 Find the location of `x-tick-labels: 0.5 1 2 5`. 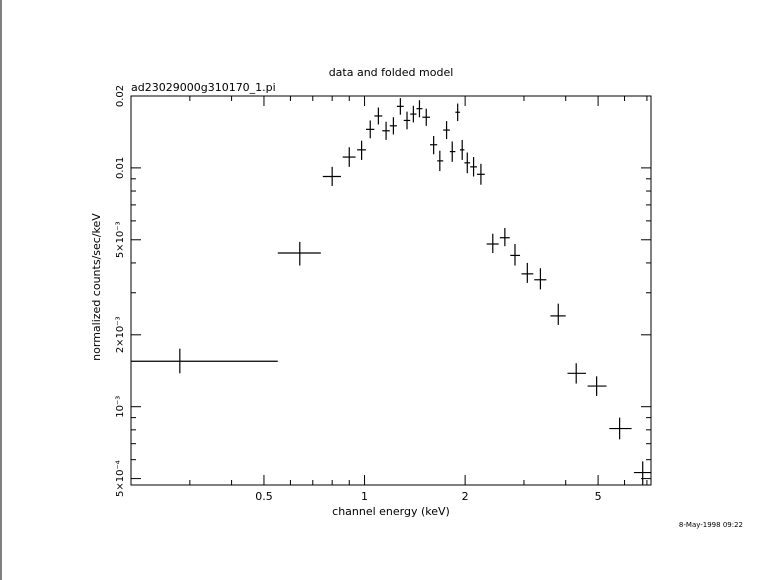

x-tick-labels: 0.5 1 2 5 is located at coordinates (428, 496).